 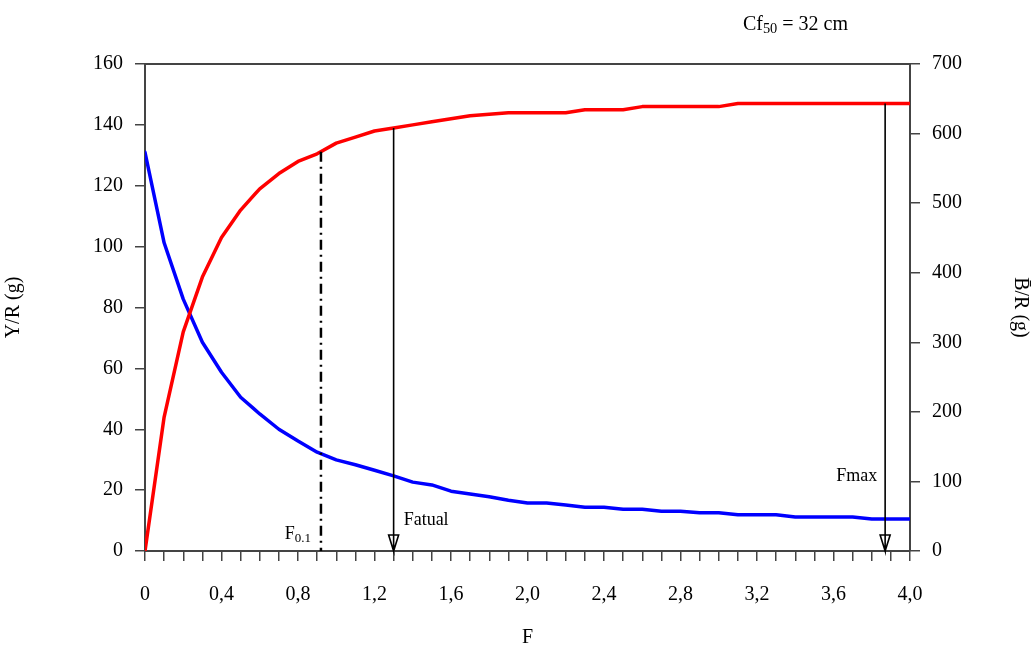 I want to click on y2-tick-label: 0, so click(x=937, y=549).